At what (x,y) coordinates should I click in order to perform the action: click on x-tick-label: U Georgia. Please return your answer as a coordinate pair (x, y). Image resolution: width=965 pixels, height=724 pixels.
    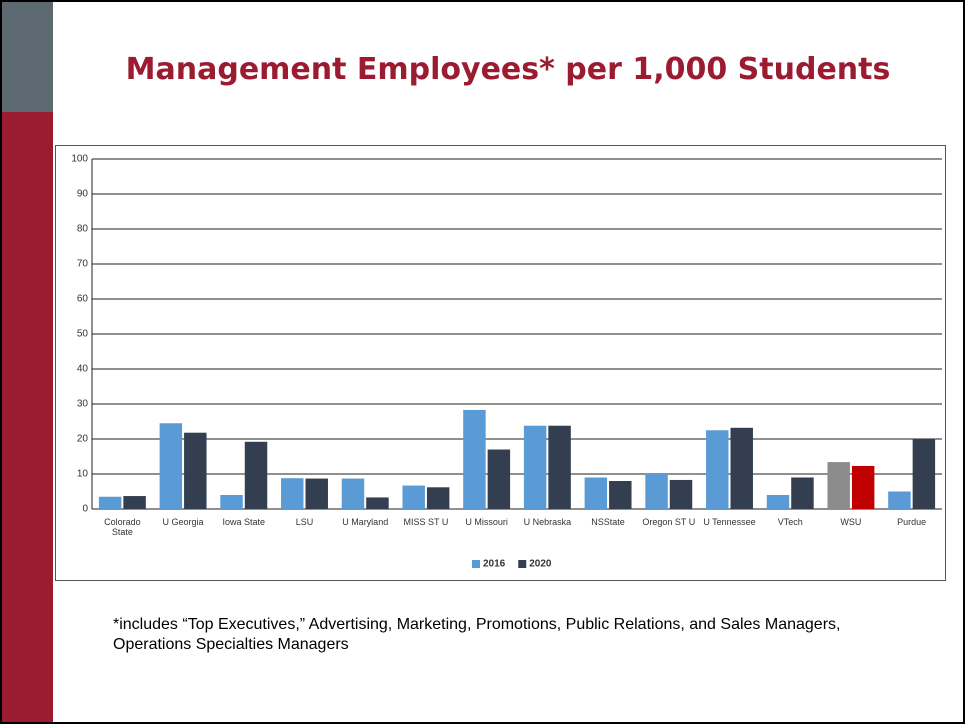
    Looking at the image, I should click on (183, 522).